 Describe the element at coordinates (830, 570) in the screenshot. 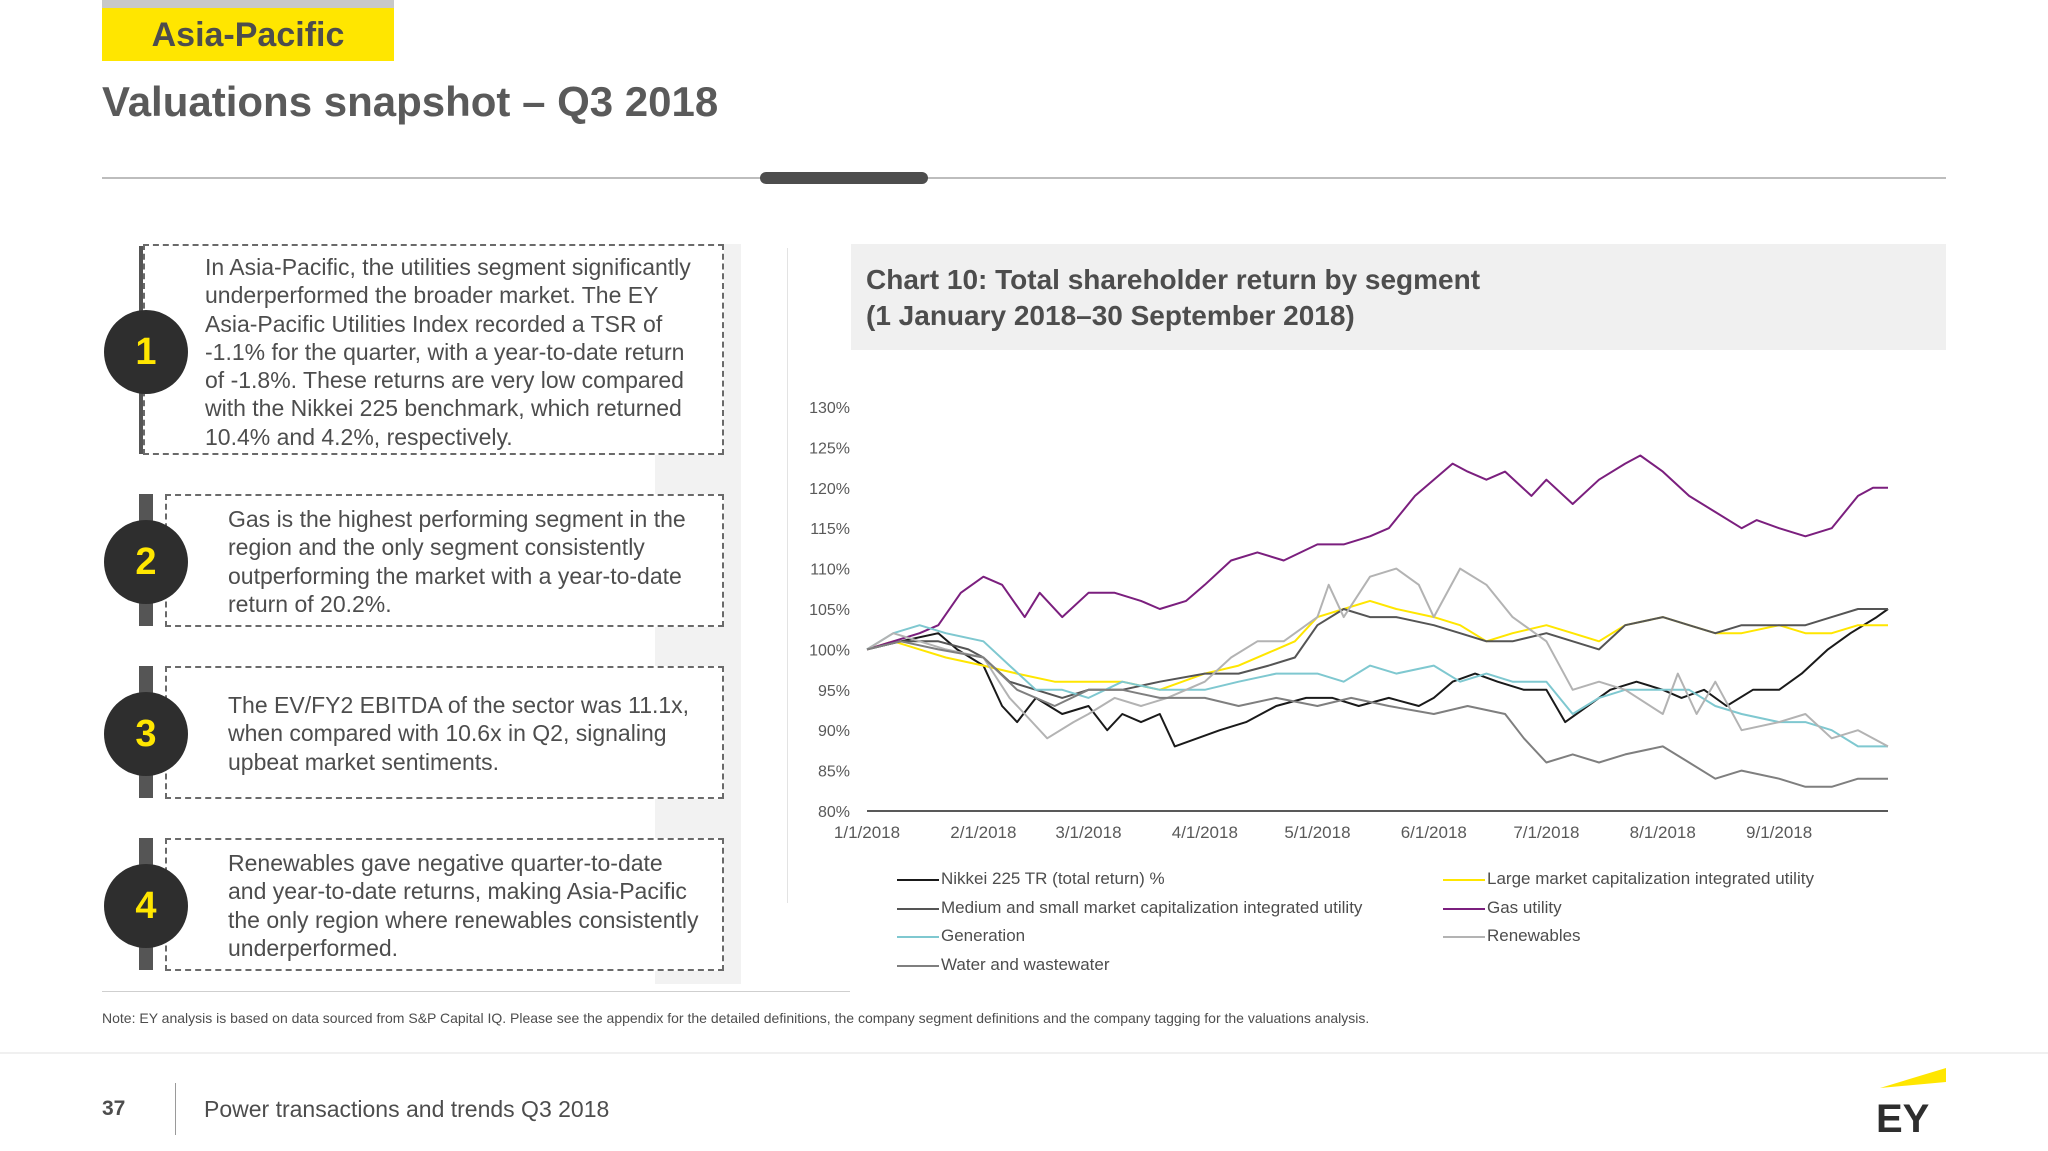

I see `y-tick-label: 110%` at that location.